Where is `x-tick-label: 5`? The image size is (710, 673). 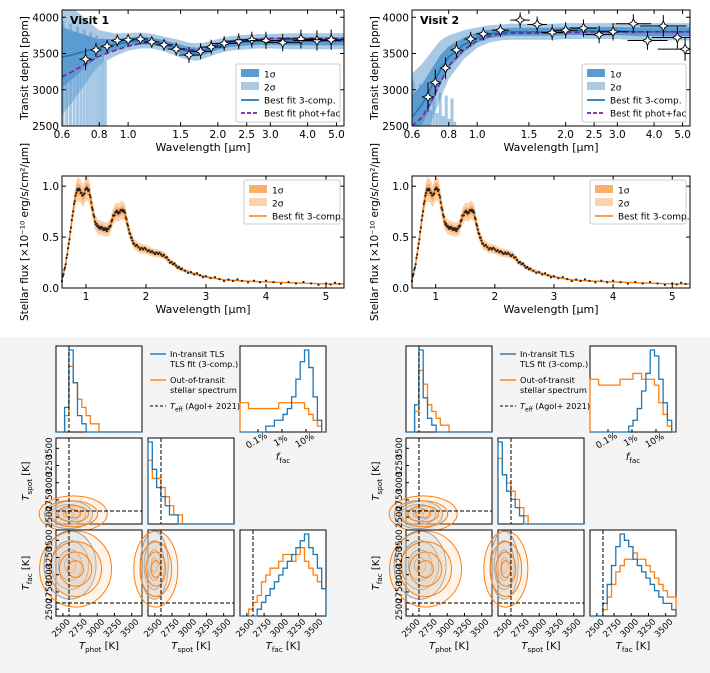
x-tick-label: 5 is located at coordinates (326, 297).